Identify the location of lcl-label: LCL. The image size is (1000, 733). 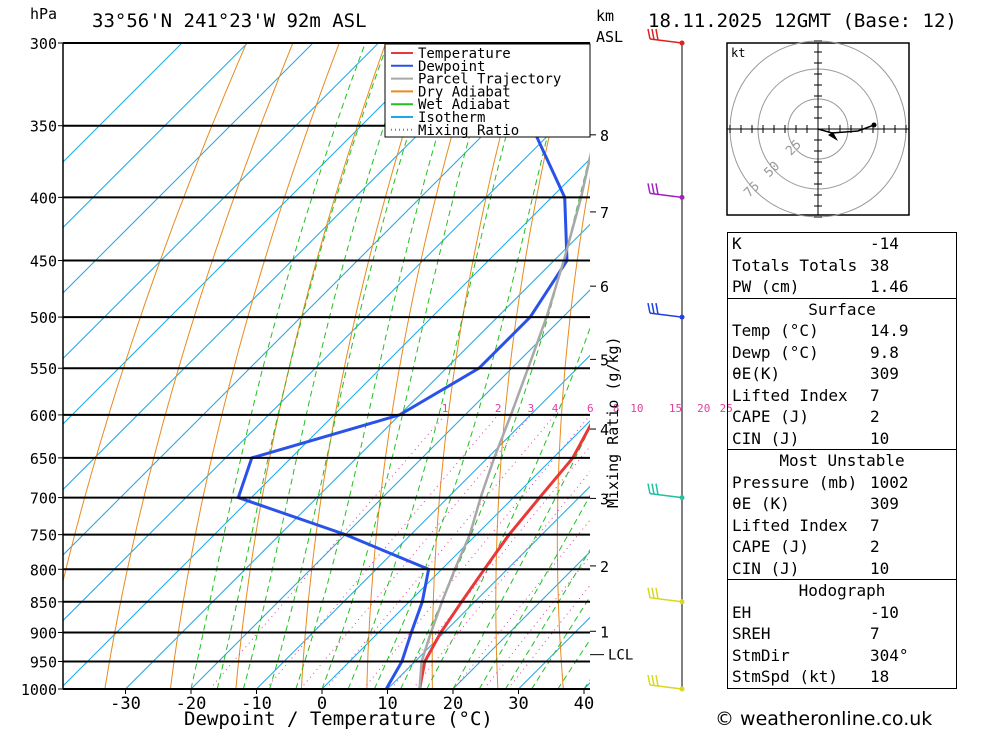
(620, 656).